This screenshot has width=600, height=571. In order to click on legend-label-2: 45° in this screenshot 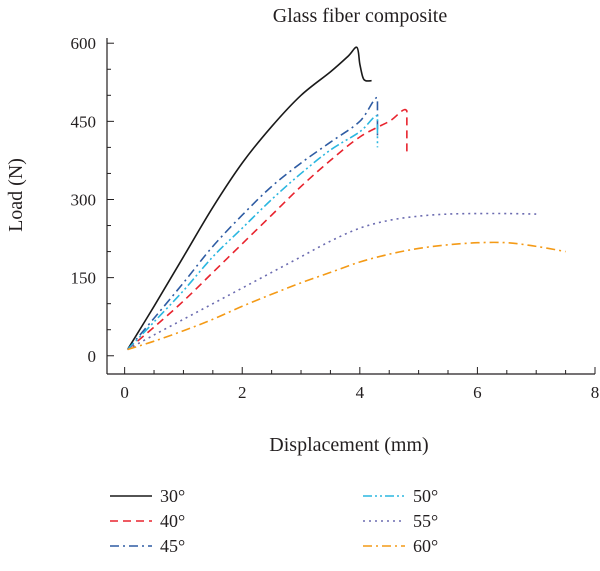, I will do `click(172, 546)`.